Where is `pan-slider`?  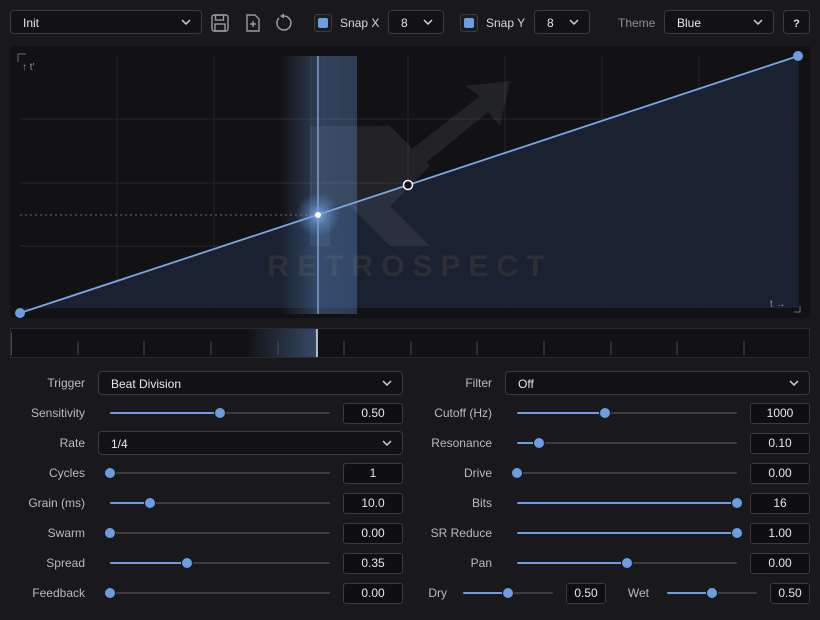
pan-slider is located at coordinates (627, 563).